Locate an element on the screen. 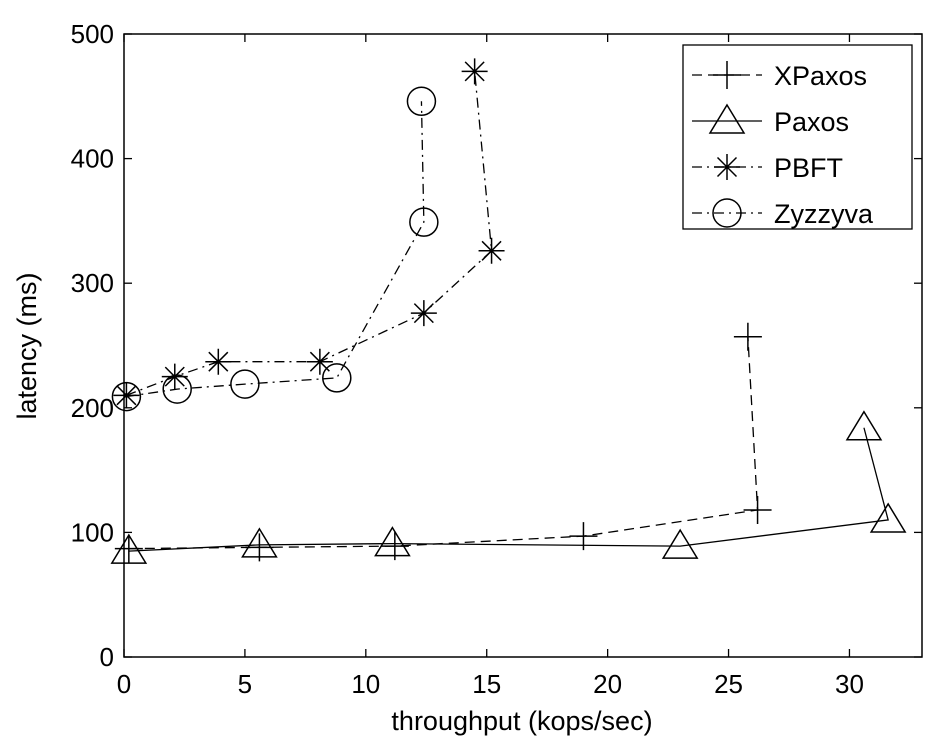 The width and height of the screenshot is (934, 751). y-tick-label: 500 is located at coordinates (92, 34).